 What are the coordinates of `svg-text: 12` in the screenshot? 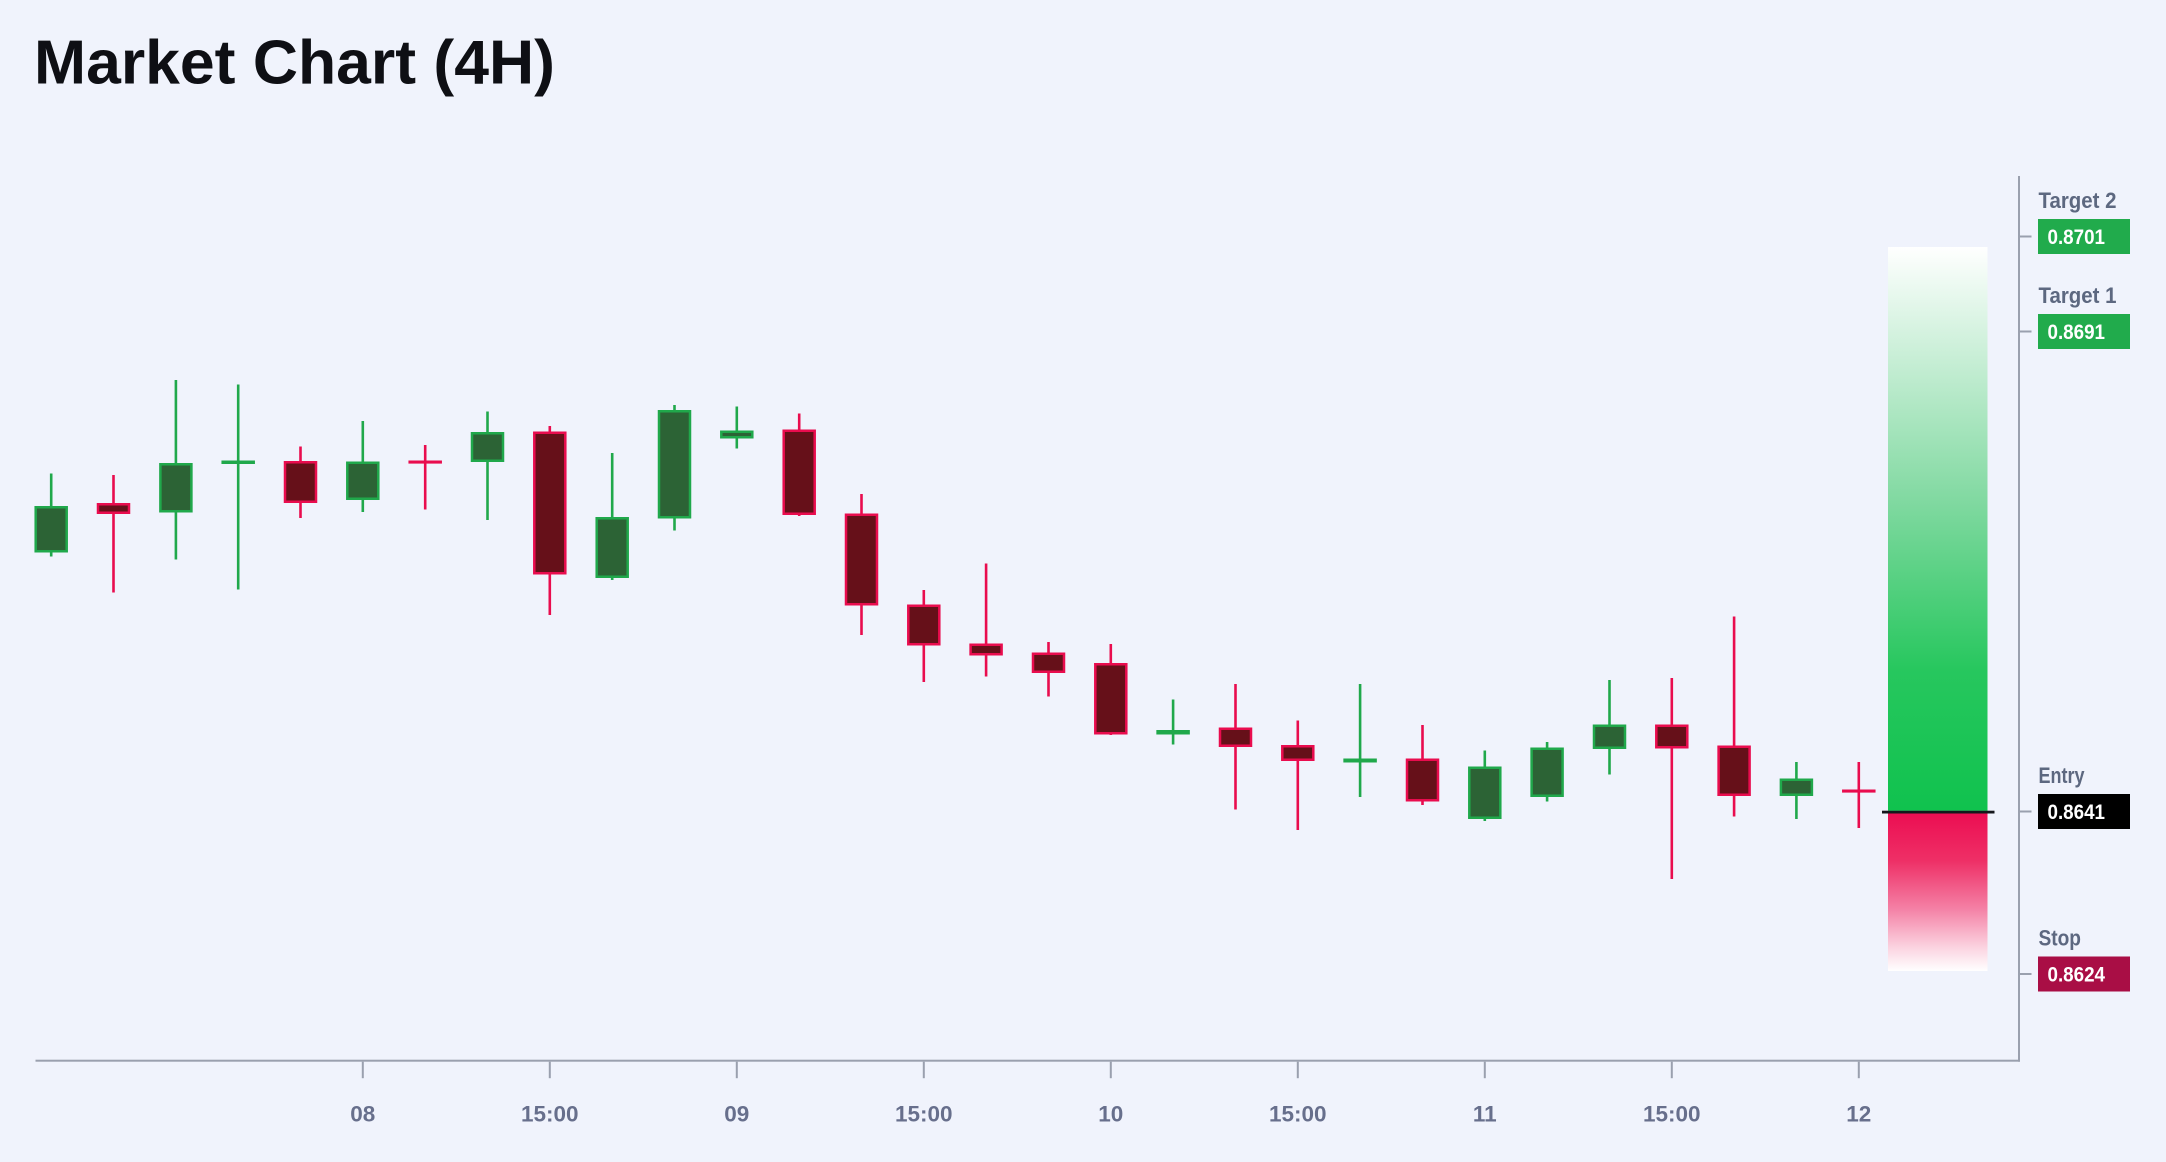 It's located at (1858, 1114).